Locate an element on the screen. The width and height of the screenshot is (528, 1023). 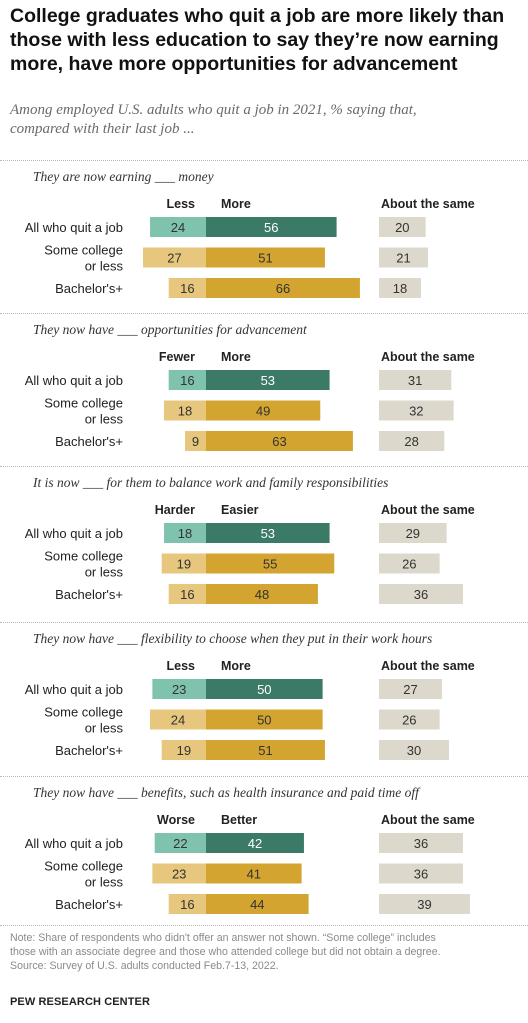
neg-value-label: 19 is located at coordinates (184, 564).